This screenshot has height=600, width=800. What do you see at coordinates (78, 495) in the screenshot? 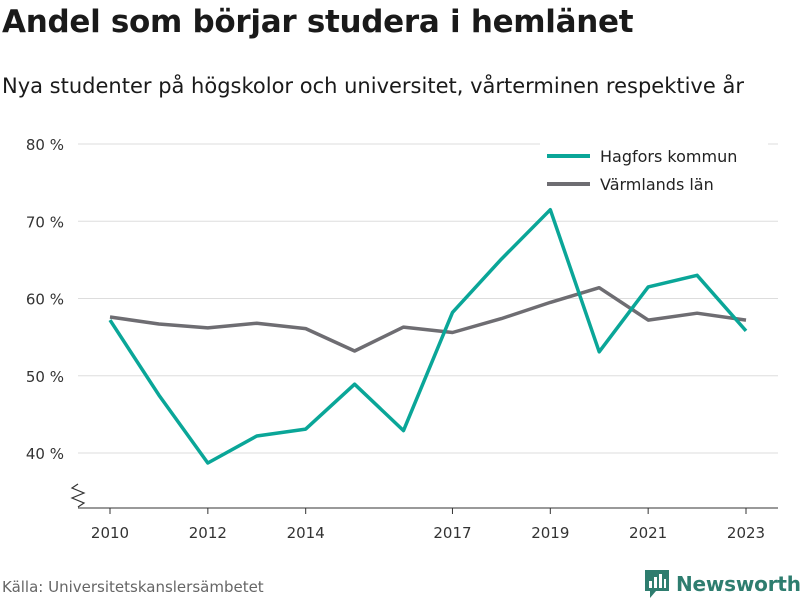
I see `axis-break-icon` at bounding box center [78, 495].